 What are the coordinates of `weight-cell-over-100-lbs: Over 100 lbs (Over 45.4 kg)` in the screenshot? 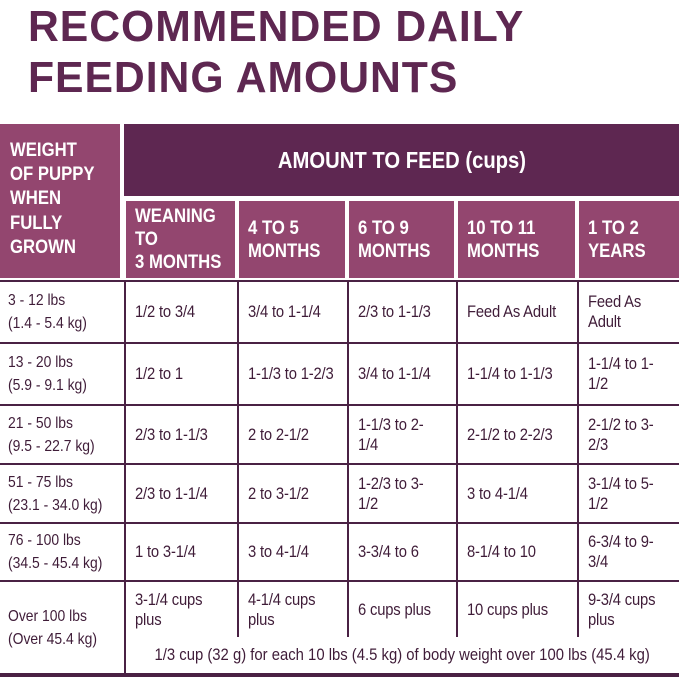 It's located at (62, 626).